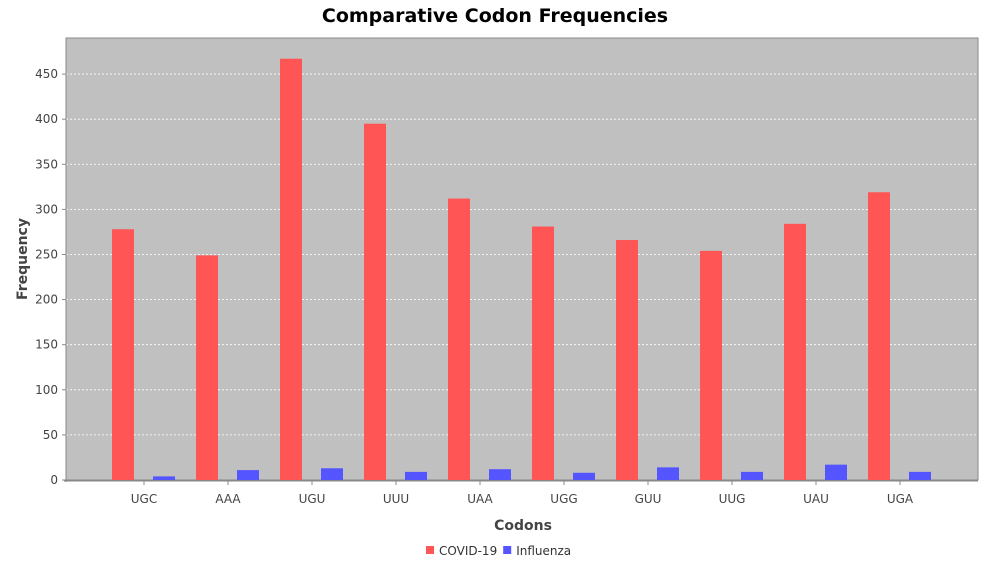 The width and height of the screenshot is (990, 564). Describe the element at coordinates (648, 499) in the screenshot. I see `x-tick-label: GUU` at that location.